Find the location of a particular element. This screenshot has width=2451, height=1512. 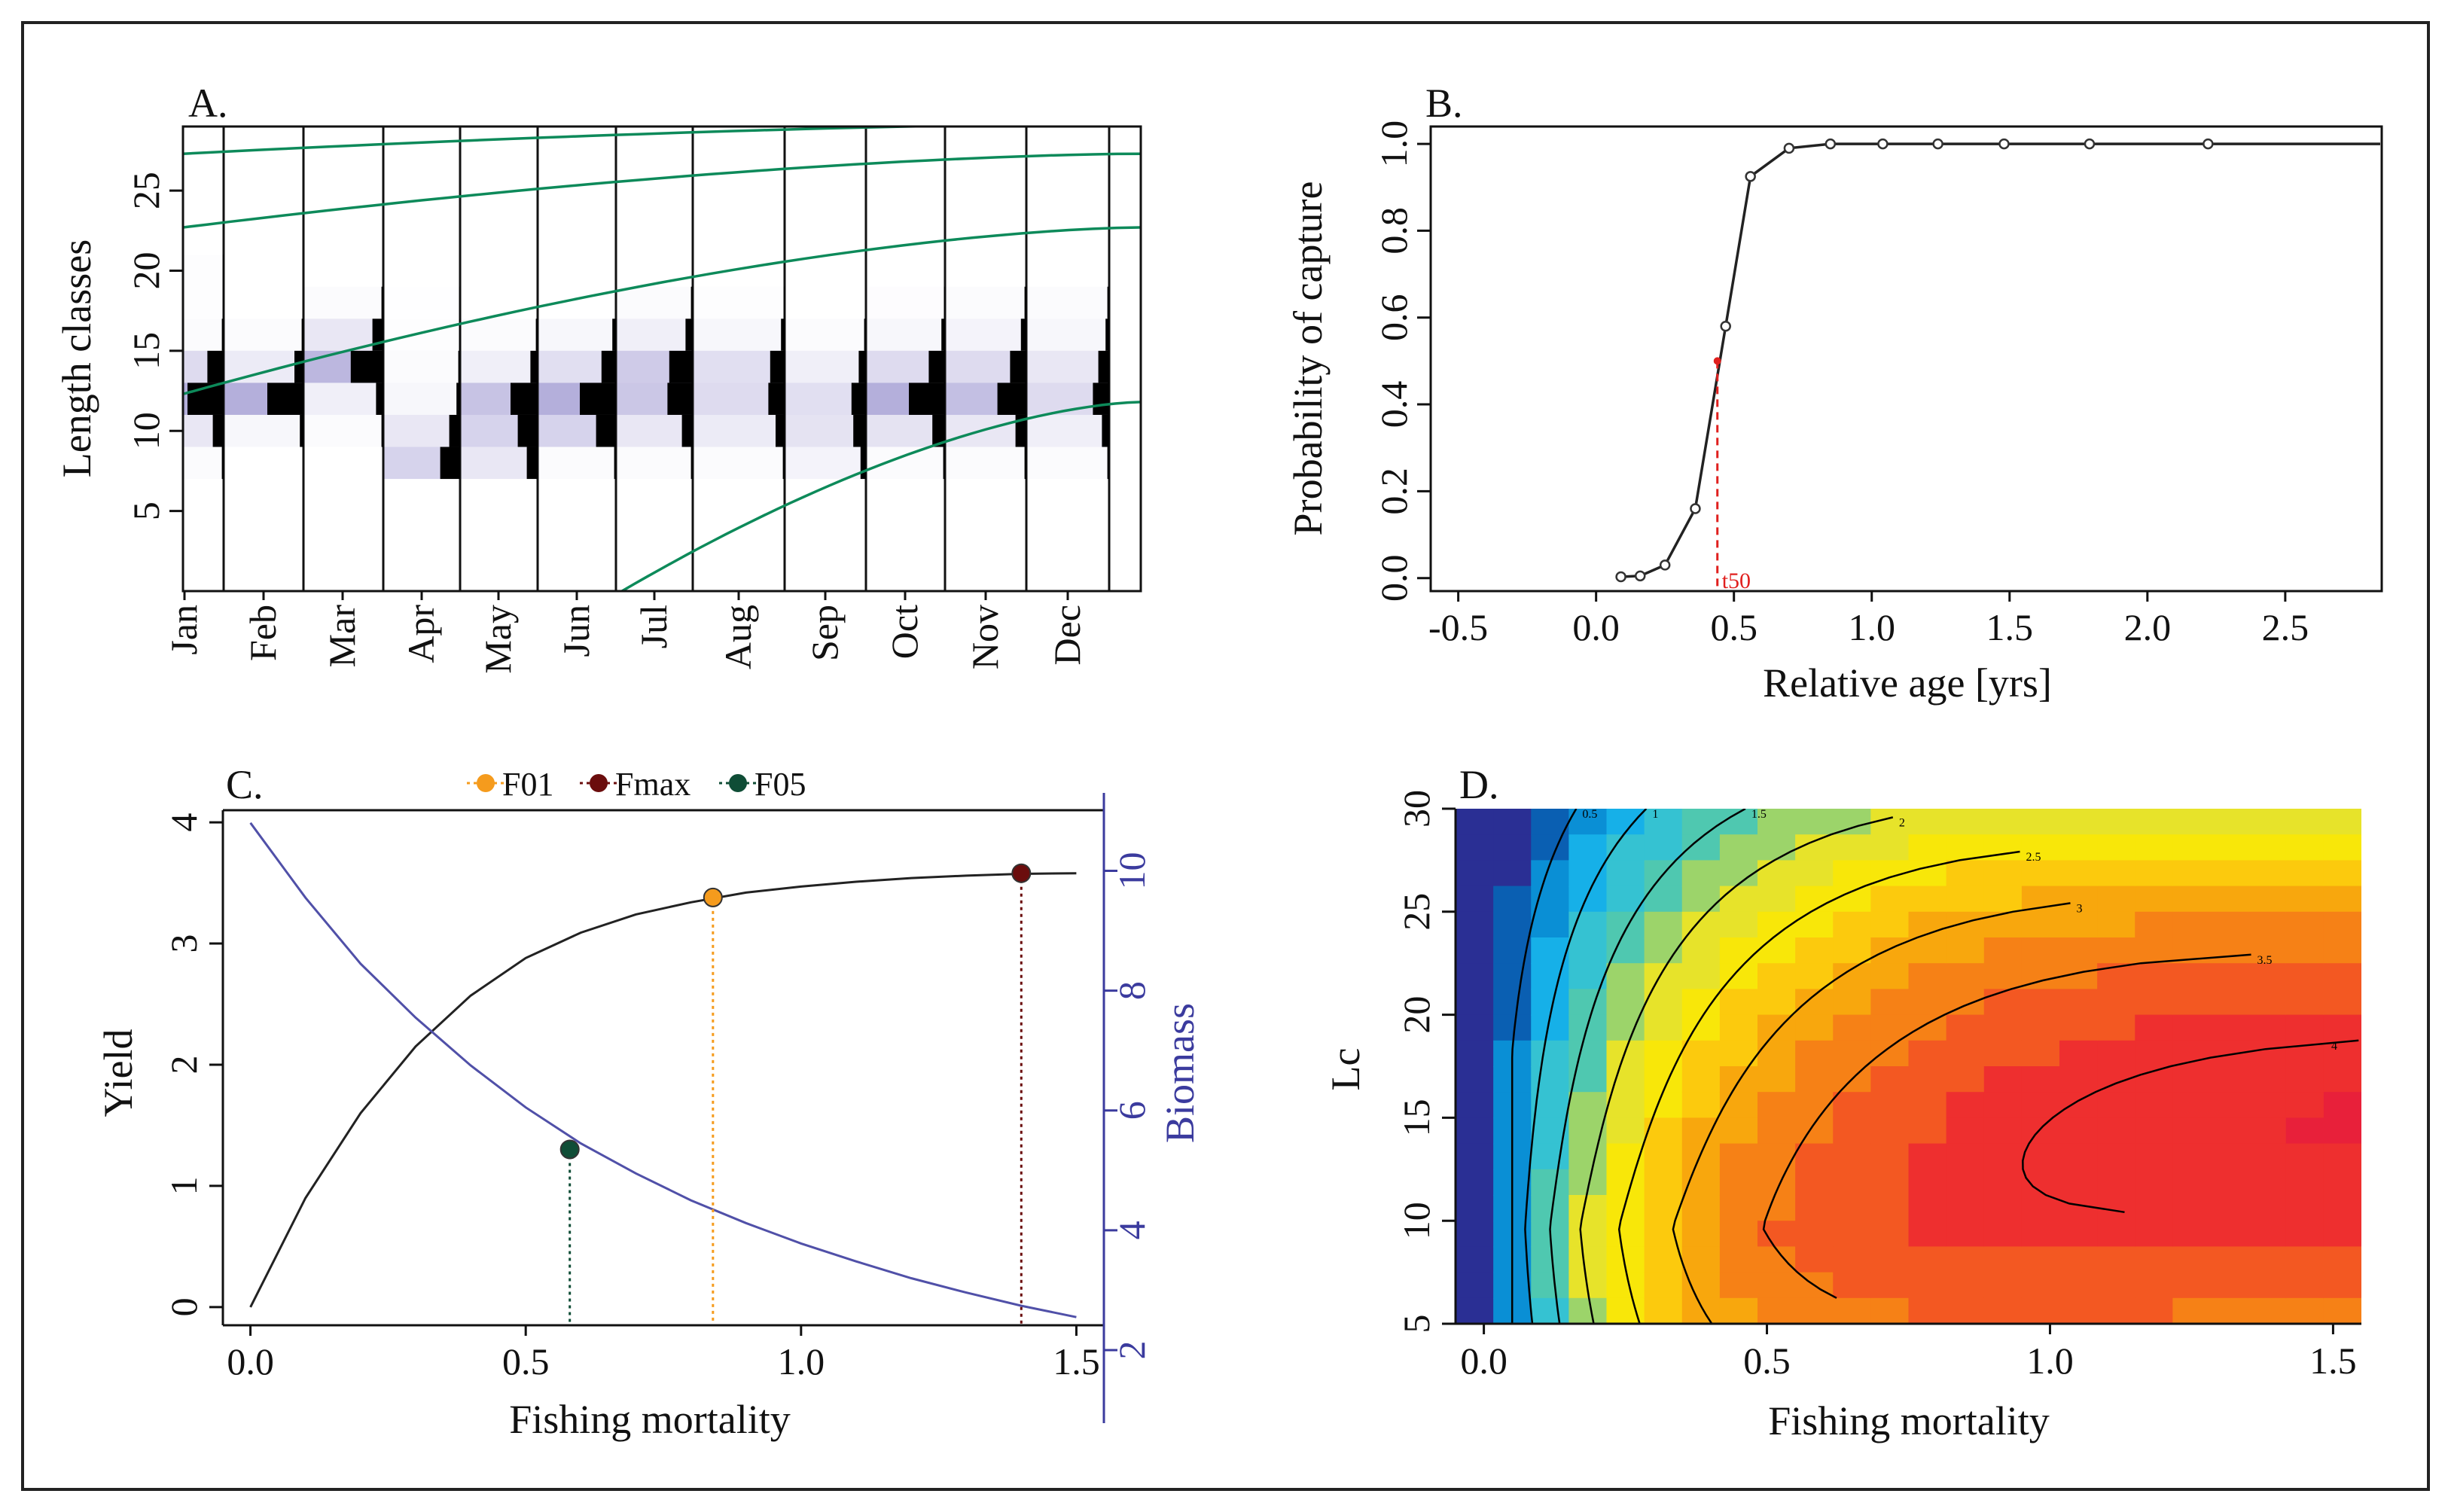

panel-a-label: A. is located at coordinates (208, 104).